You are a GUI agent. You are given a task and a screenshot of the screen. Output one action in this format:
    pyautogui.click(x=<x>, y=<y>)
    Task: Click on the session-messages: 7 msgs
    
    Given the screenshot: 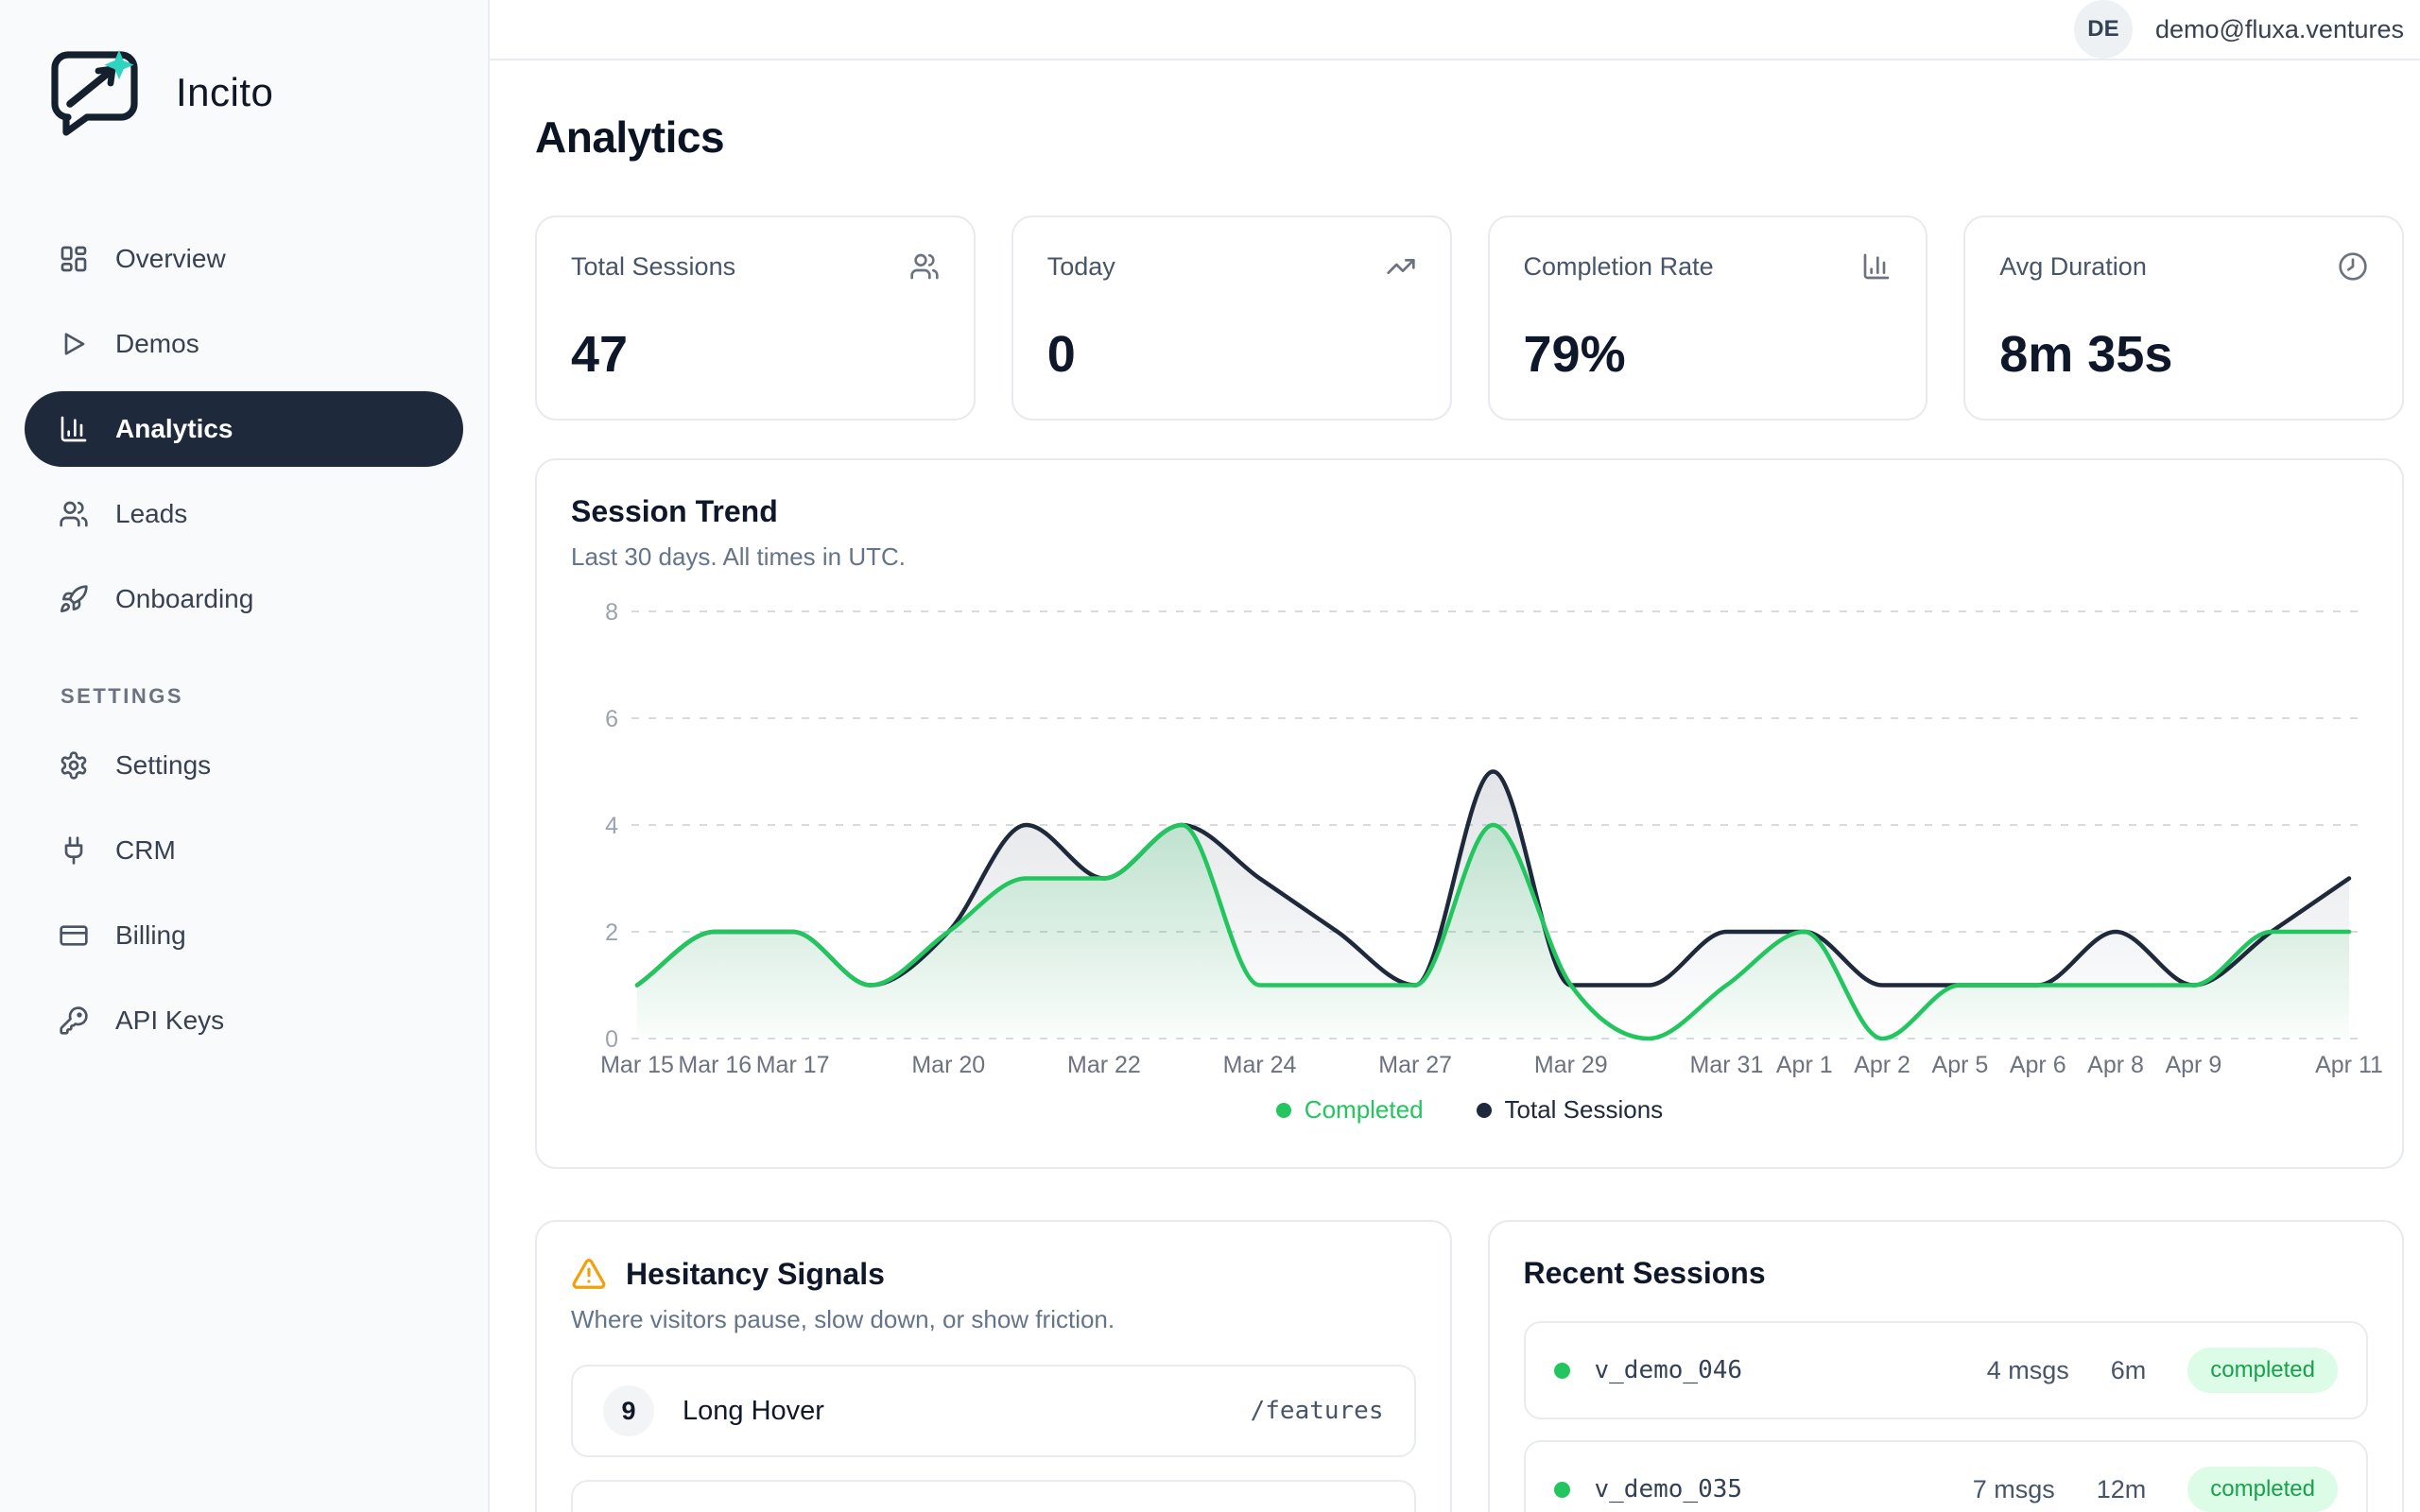 What is the action you would take?
    pyautogui.click(x=2014, y=1488)
    